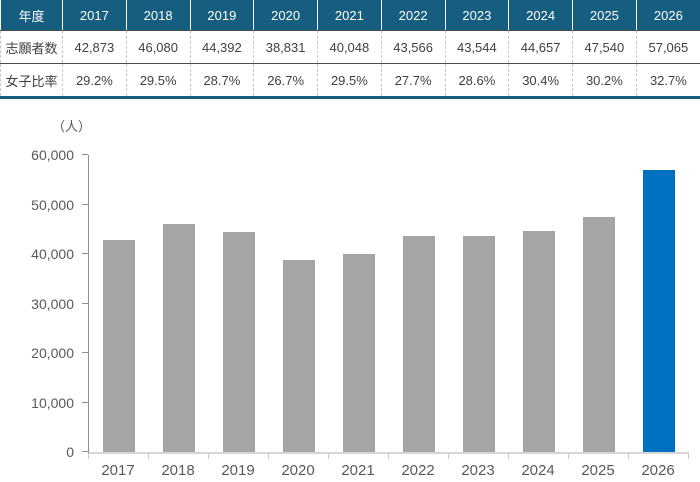 The width and height of the screenshot is (700, 482). I want to click on bar-2023, so click(479, 344).